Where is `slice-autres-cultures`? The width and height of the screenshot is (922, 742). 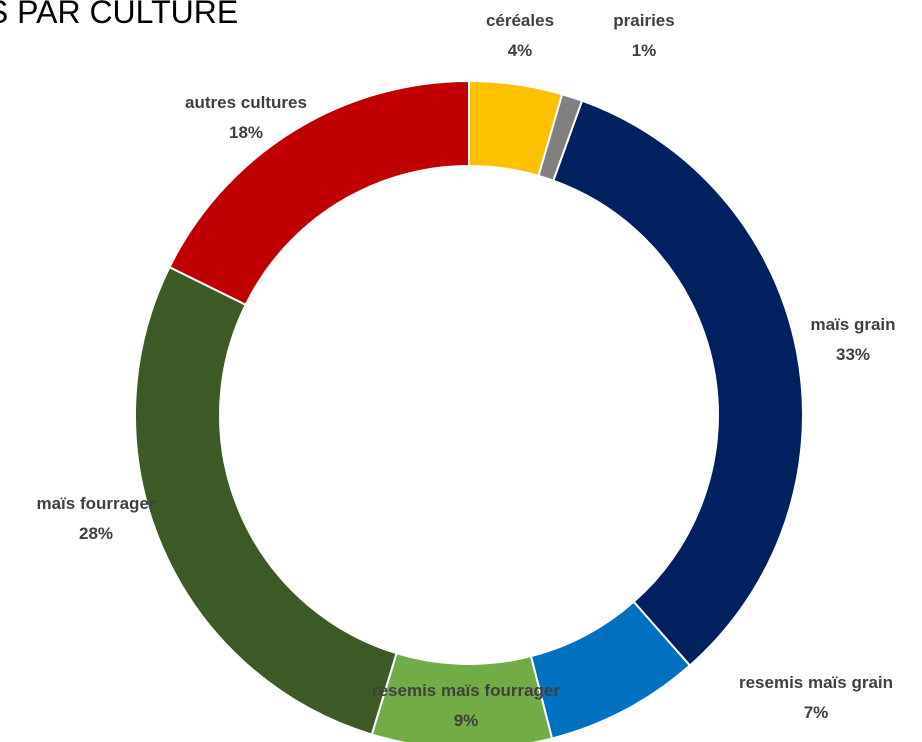
slice-autres-cultures is located at coordinates (319, 193).